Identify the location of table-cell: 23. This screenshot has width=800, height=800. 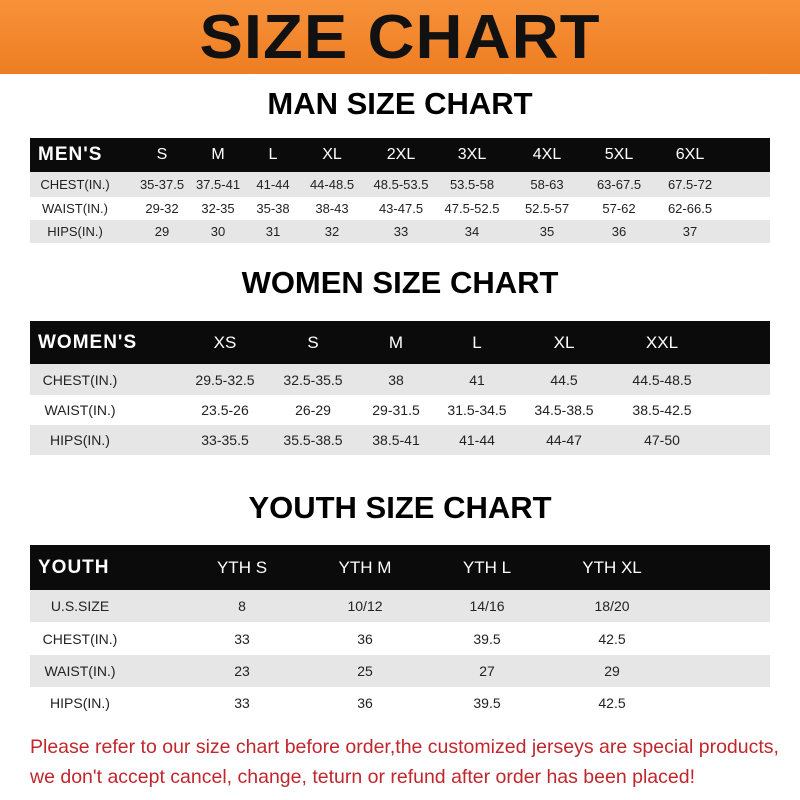
(242, 671).